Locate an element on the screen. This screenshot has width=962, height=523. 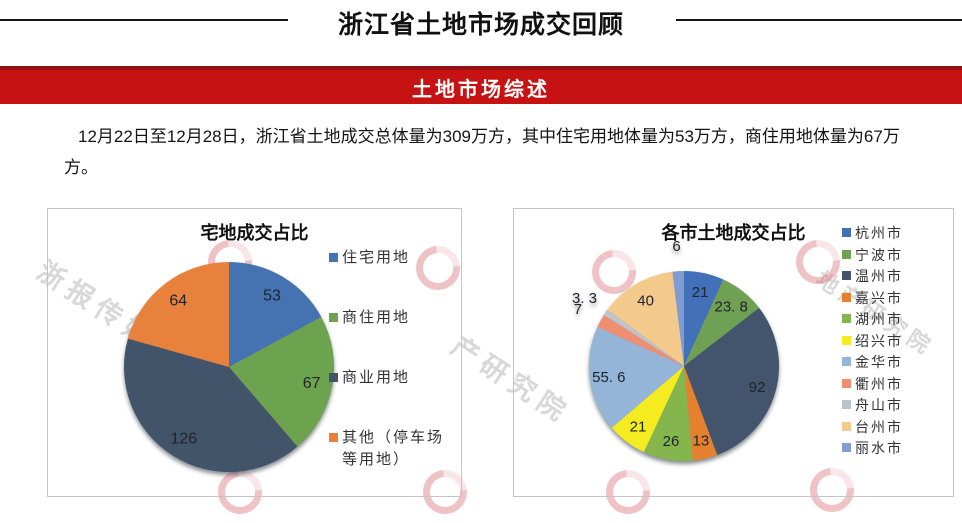
legend-item-湖州市: 湖州市 is located at coordinates (895, 319).